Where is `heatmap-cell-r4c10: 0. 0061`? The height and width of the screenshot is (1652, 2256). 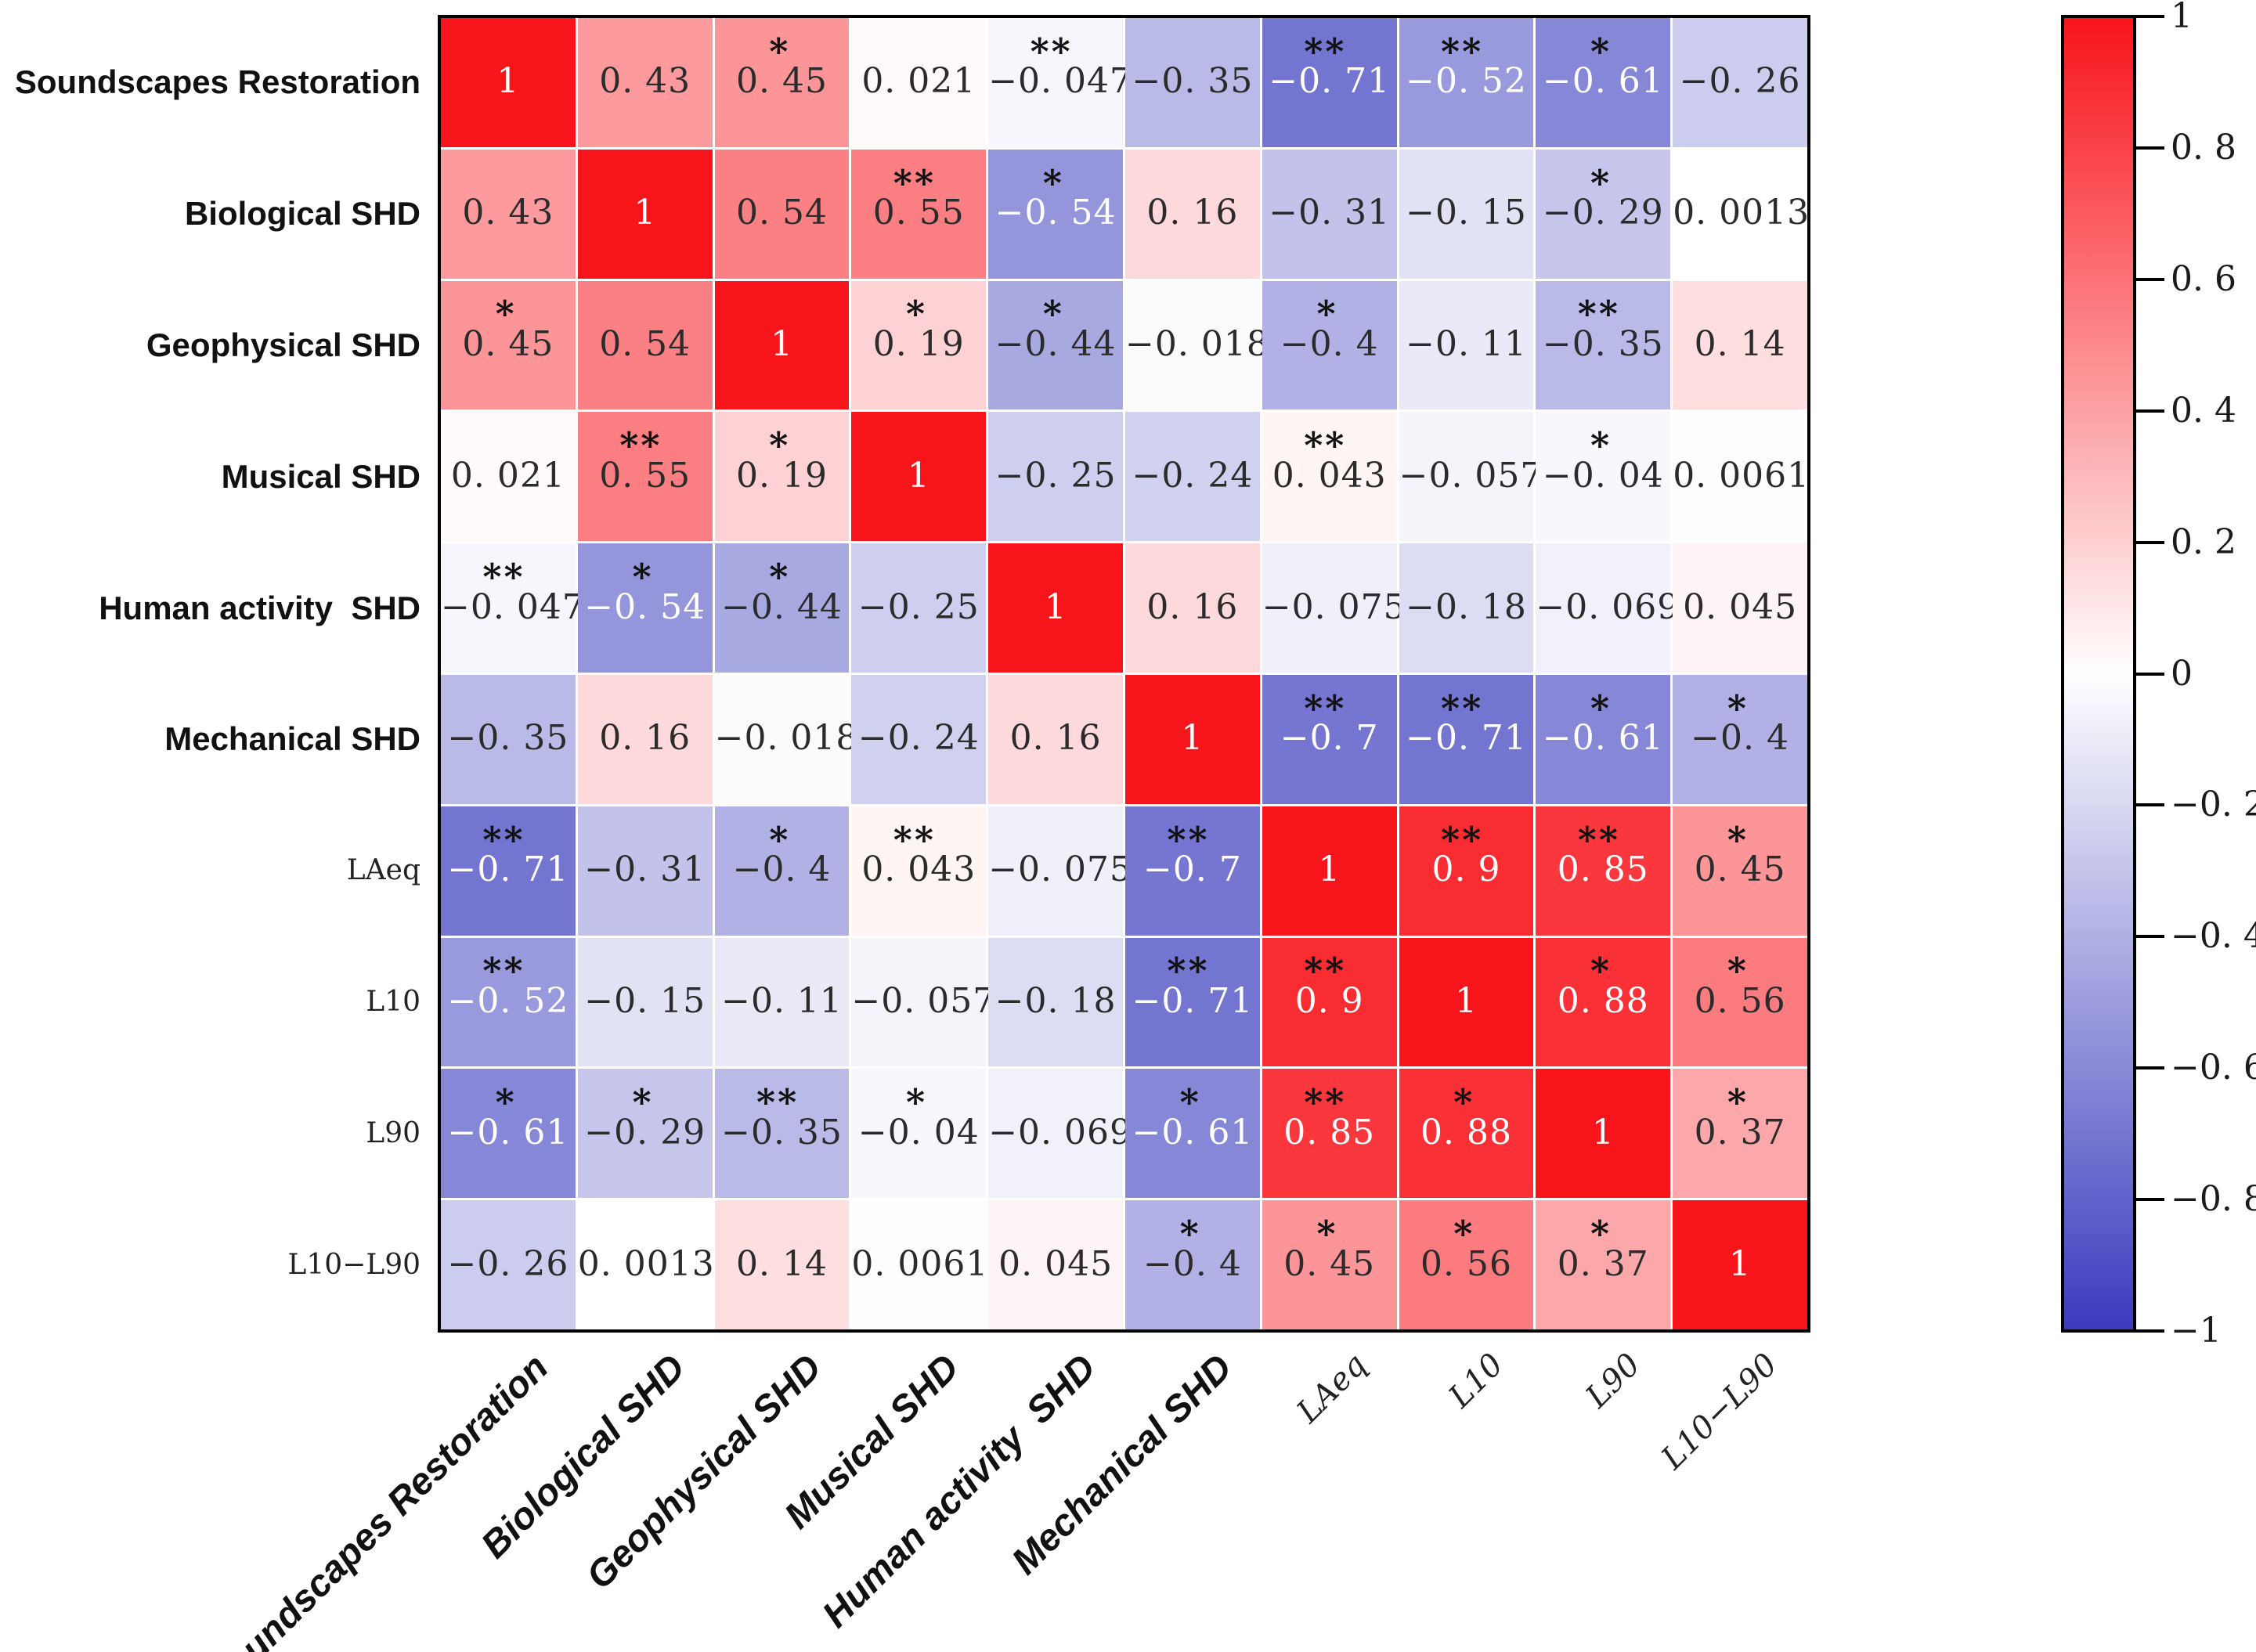 heatmap-cell-r4c10: 0. 0061 is located at coordinates (1742, 477).